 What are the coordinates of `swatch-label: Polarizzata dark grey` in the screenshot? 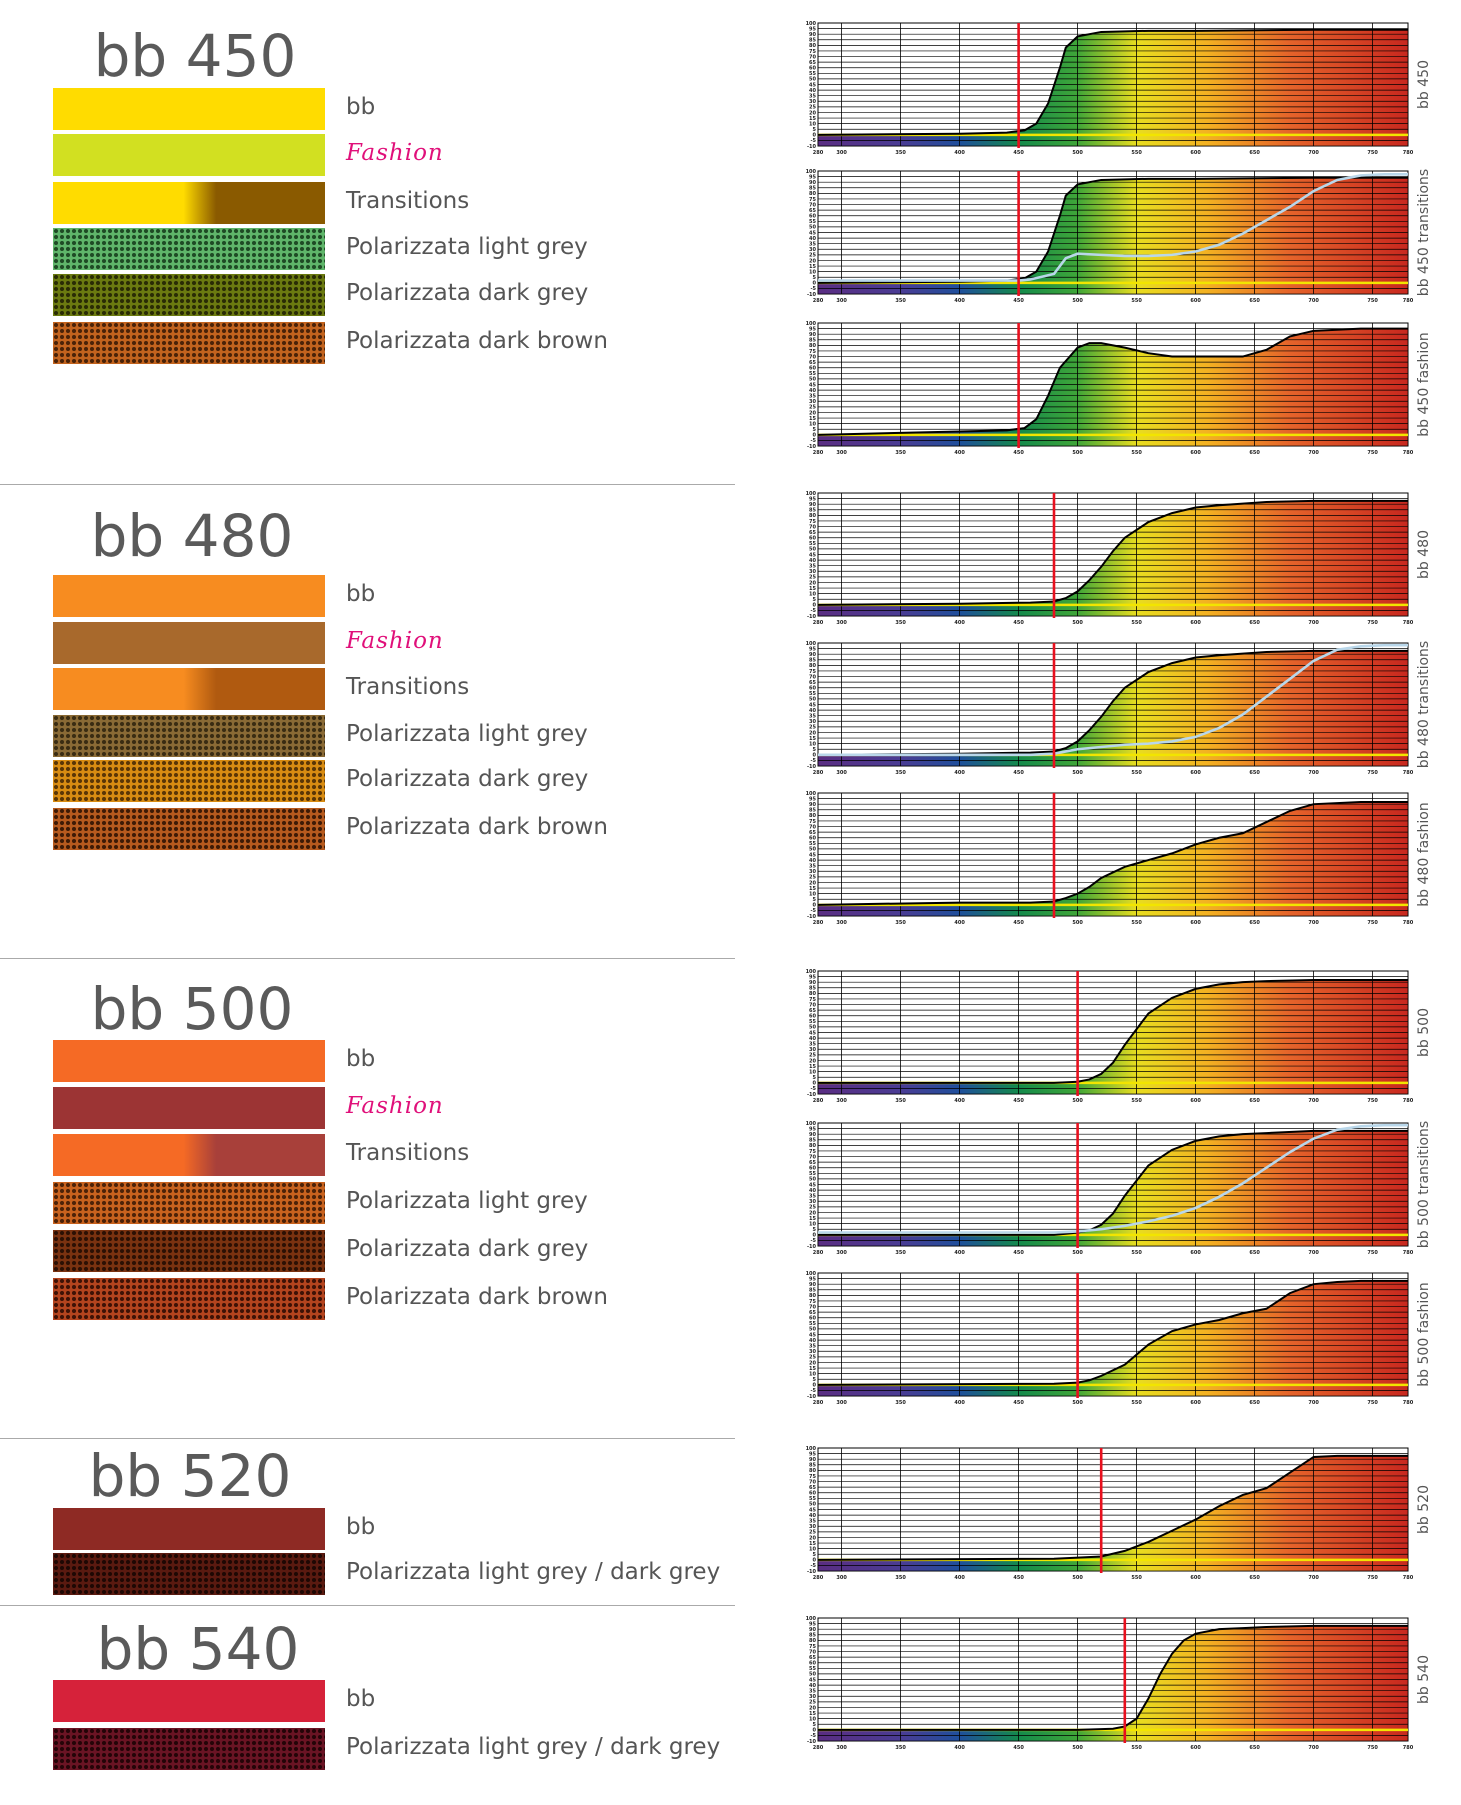 It's located at (467, 779).